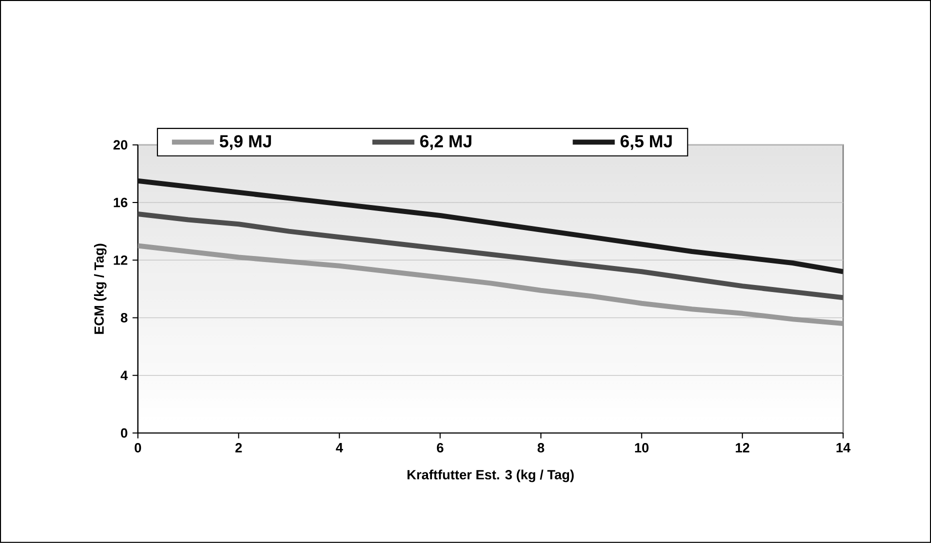 The height and width of the screenshot is (543, 931). Describe the element at coordinates (642, 448) in the screenshot. I see `x-tick-label: 10` at that location.